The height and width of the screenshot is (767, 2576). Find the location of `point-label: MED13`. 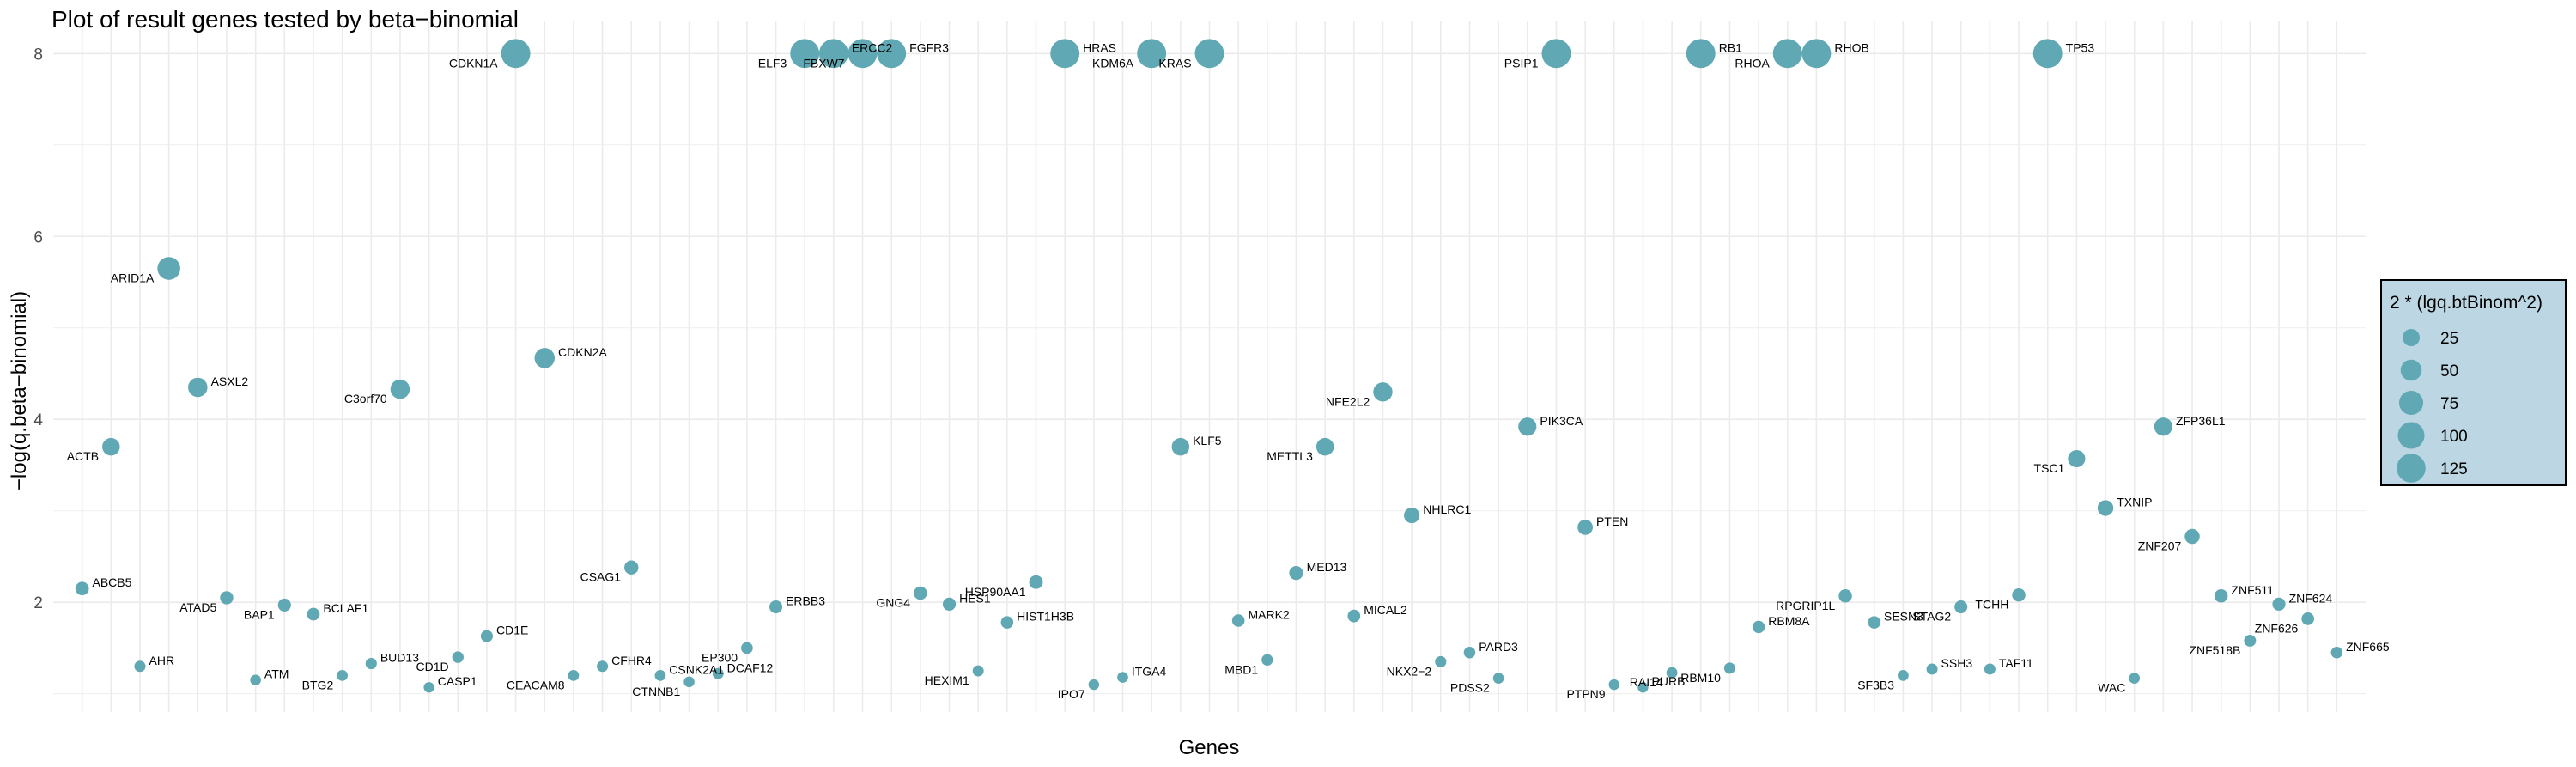

point-label: MED13 is located at coordinates (1327, 567).